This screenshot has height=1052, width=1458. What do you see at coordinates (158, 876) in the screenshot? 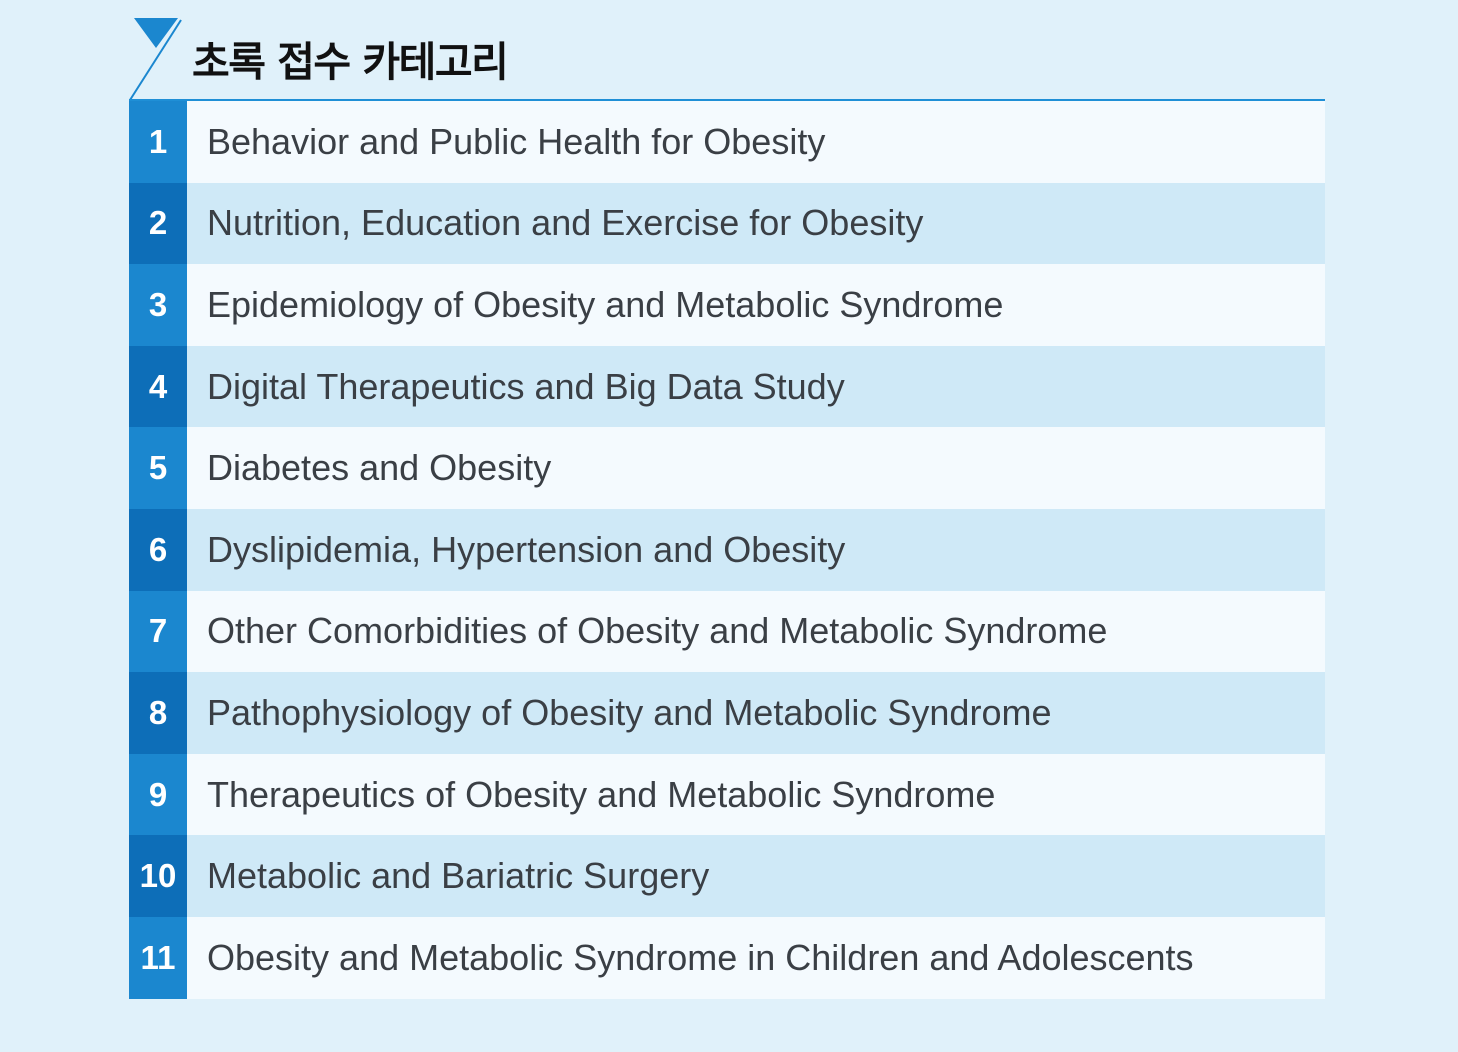
I see `item-number: 10` at bounding box center [158, 876].